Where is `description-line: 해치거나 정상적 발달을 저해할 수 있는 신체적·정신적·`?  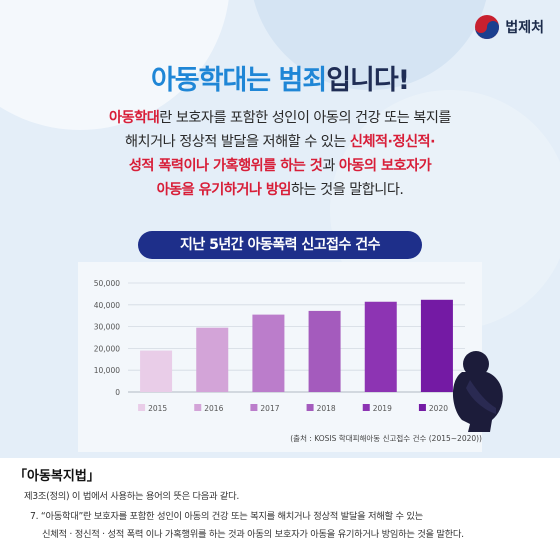 description-line: 해치거나 정상적 발달을 저해할 수 있는 신체적·정신적· is located at coordinates (280, 142).